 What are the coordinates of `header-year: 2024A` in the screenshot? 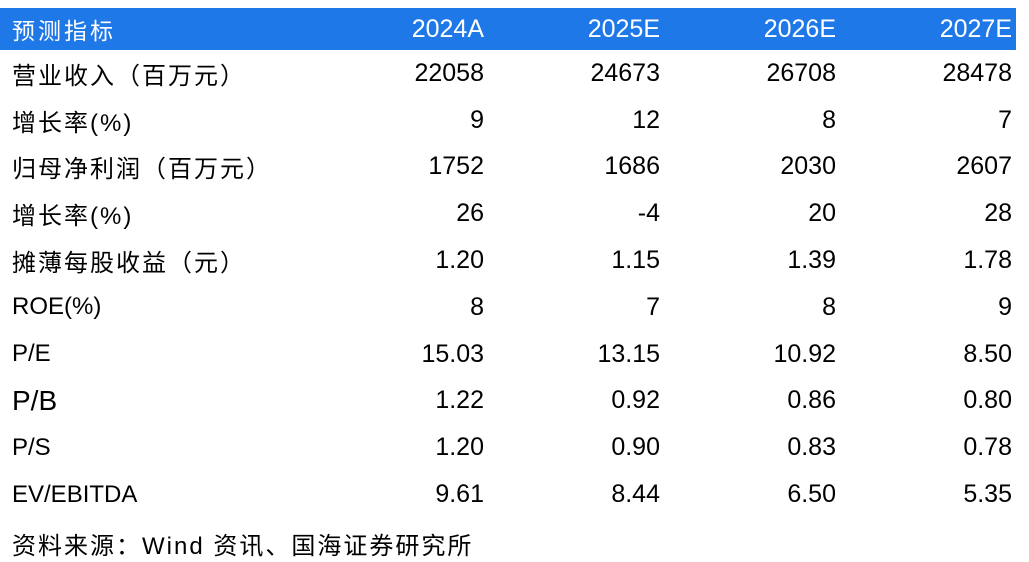 It's located at (447, 28).